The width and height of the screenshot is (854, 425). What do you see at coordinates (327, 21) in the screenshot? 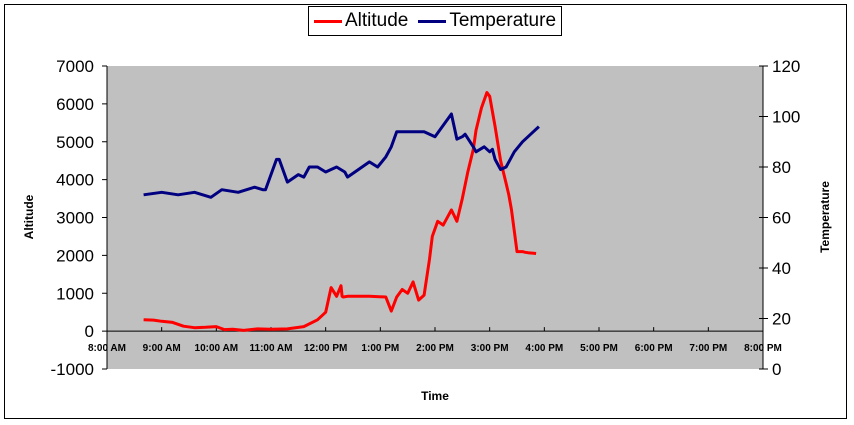
I see `altitude-line-swatch-icon` at bounding box center [327, 21].